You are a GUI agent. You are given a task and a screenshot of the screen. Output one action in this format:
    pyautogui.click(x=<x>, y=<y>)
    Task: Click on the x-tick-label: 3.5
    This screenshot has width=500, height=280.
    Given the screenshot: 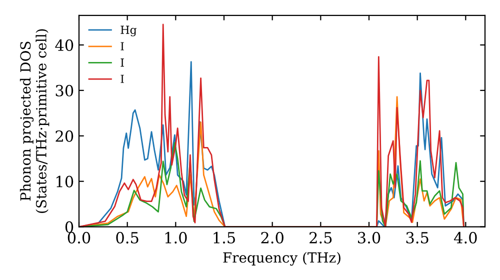 What is the action you would take?
    pyautogui.click(x=417, y=238)
    